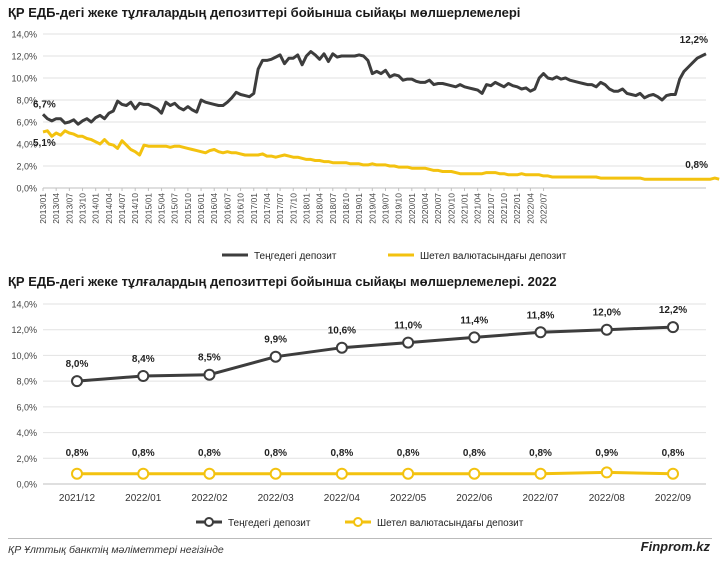 The image size is (720, 566). Describe the element at coordinates (96, 208) in the screenshot. I see `chart1-xtick-label: 2014/01` at that location.